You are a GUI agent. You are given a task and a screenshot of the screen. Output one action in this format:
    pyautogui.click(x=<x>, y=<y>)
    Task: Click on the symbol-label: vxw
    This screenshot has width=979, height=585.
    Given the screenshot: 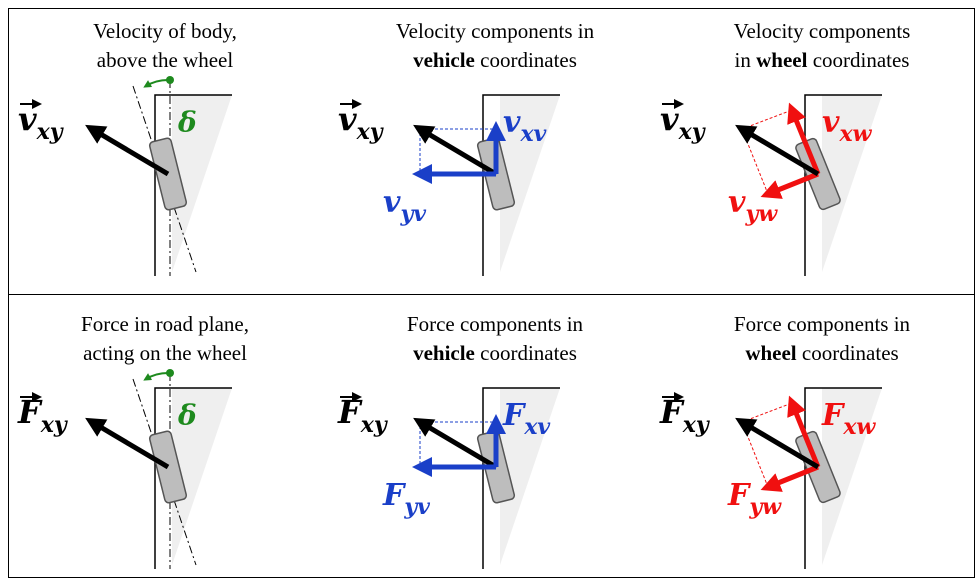 What is the action you would take?
    pyautogui.click(x=847, y=126)
    